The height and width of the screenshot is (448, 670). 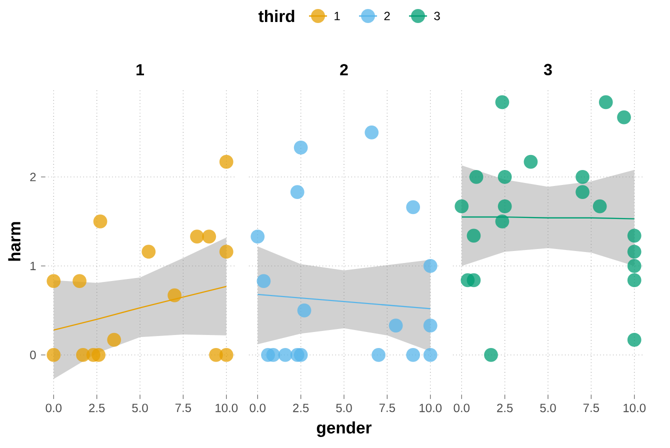 I want to click on legend-label: 1, so click(x=337, y=16).